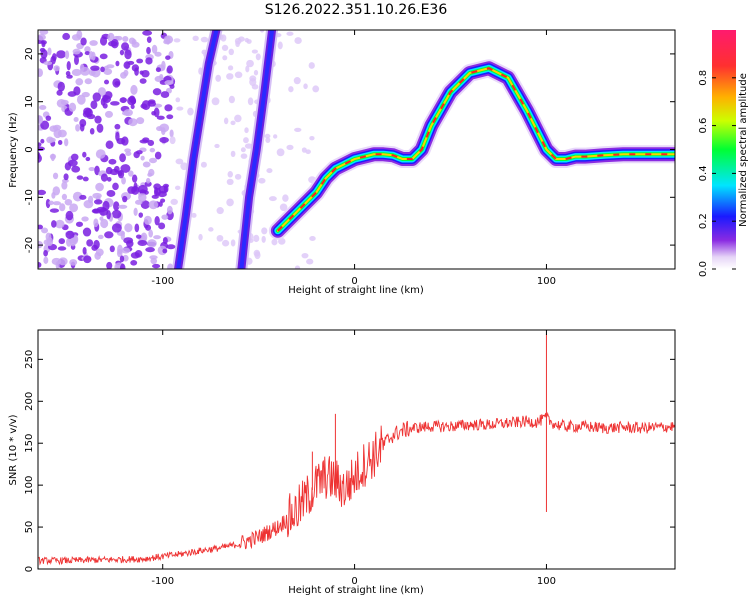 This screenshot has width=750, height=600. What do you see at coordinates (356, 10) in the screenshot?
I see `figure-title: S126.2022.351.10.26.E36` at bounding box center [356, 10].